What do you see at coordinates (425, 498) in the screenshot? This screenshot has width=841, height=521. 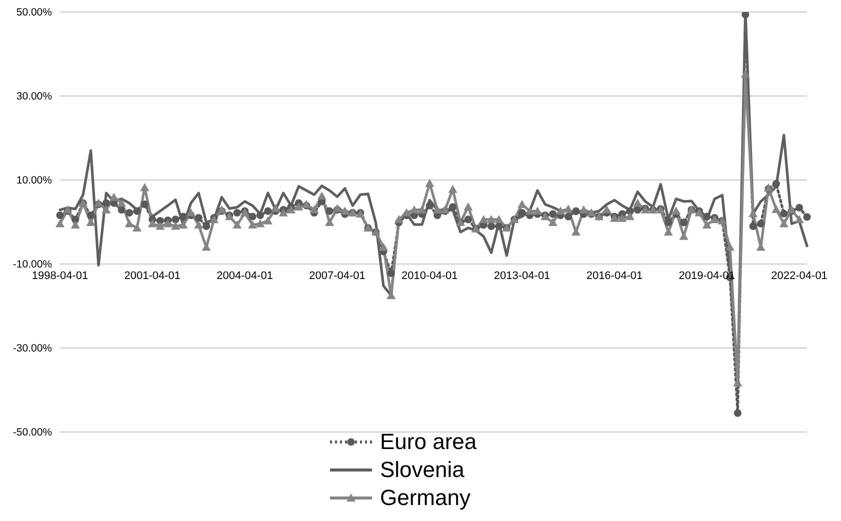 I see `legend-label: Germany` at bounding box center [425, 498].